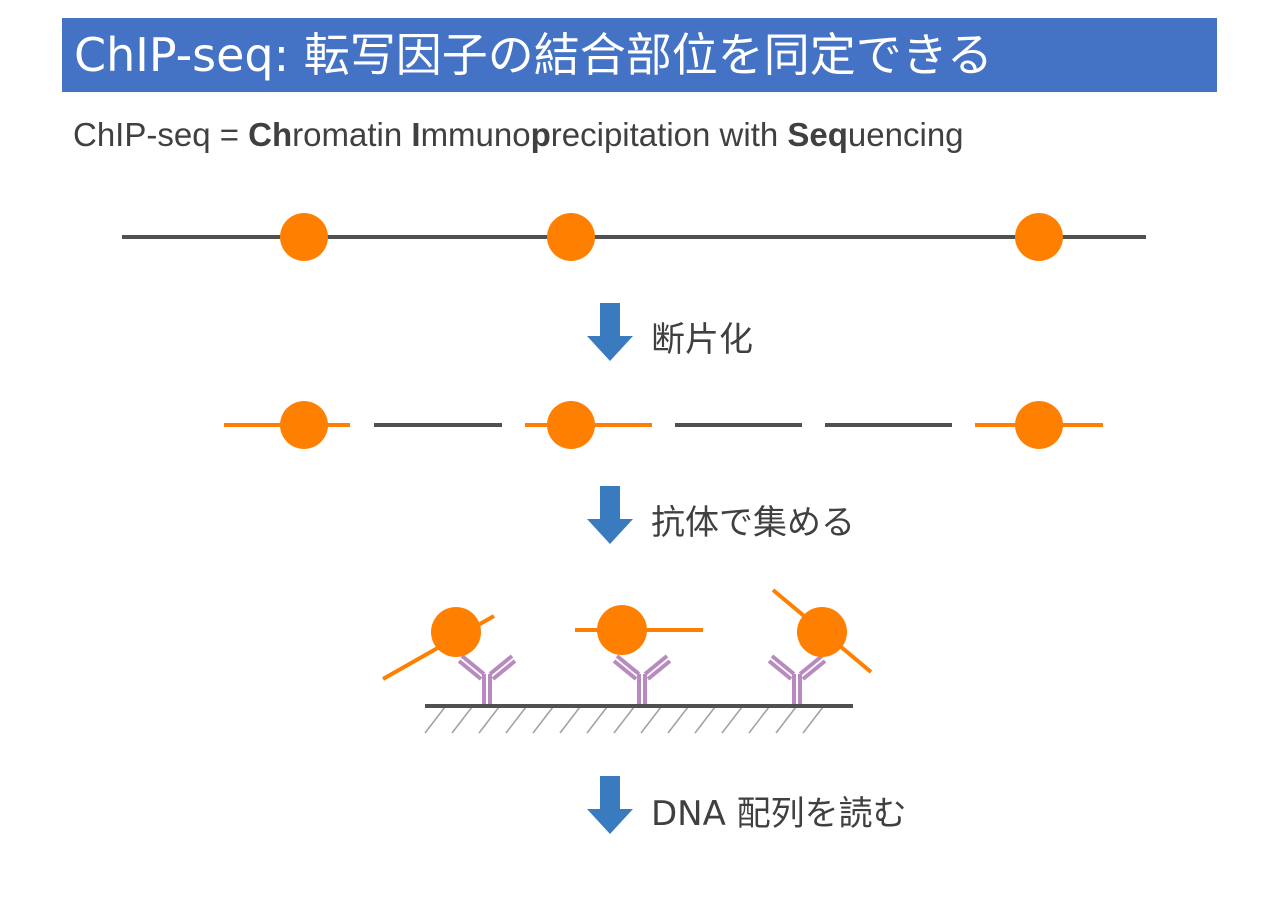 The width and height of the screenshot is (1280, 904). Describe the element at coordinates (416, 134) in the screenshot. I see `subtitle-part-bold: I` at that location.